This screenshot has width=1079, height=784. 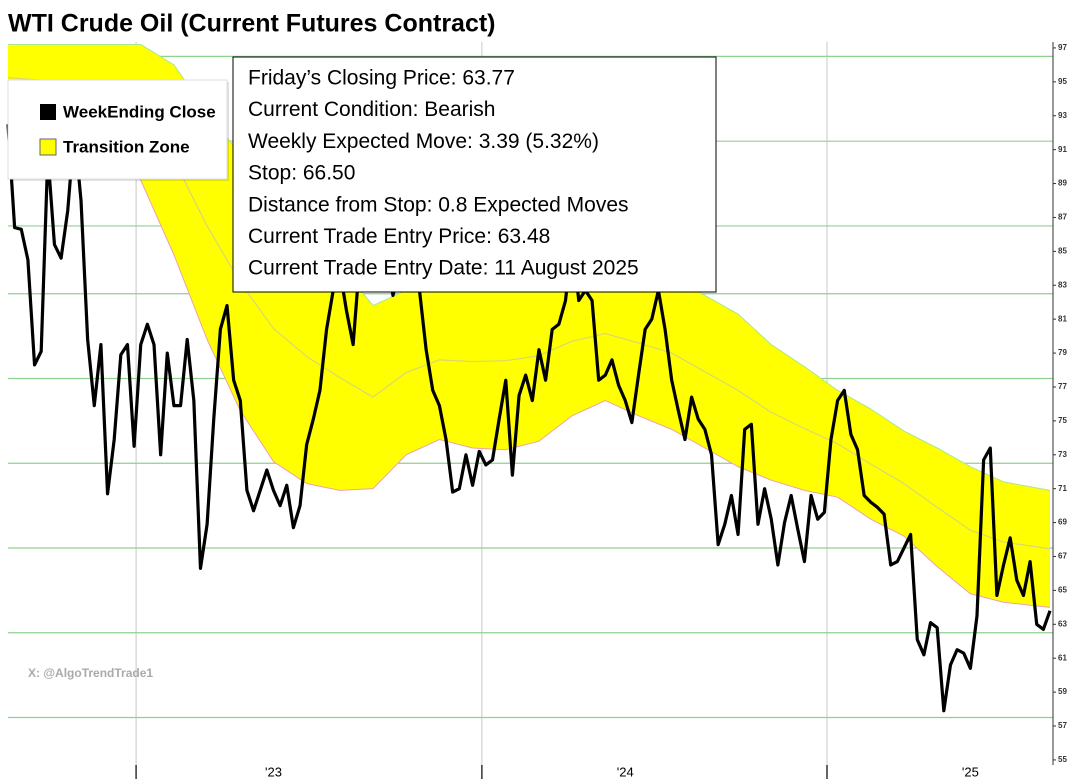 What do you see at coordinates (1062, 556) in the screenshot?
I see `y-tick-label: 67` at bounding box center [1062, 556].